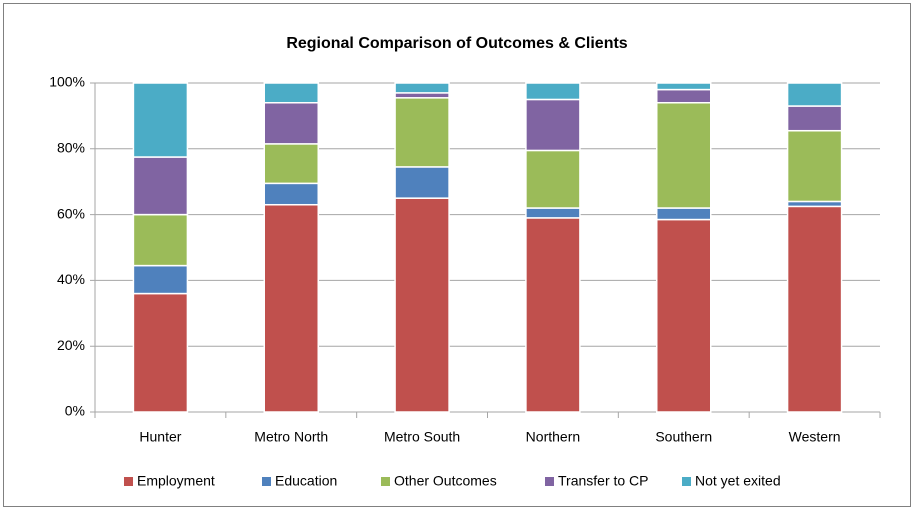  I want to click on x-tick-label: Metro North, so click(291, 437).